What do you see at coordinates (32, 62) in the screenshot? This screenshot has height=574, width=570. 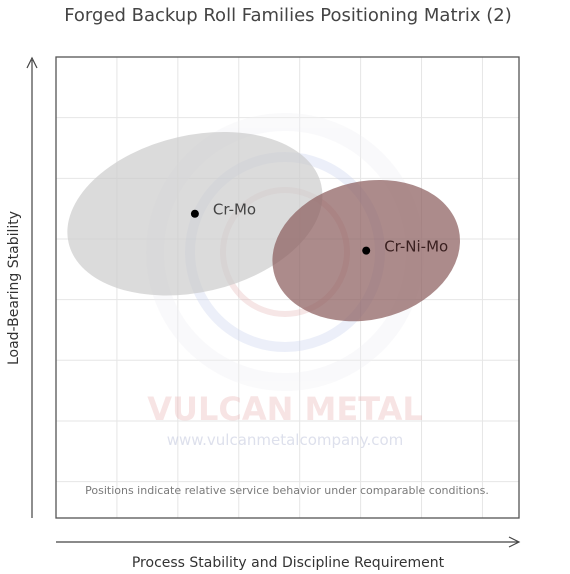 I see `y-axis-arrowhead` at bounding box center [32, 62].